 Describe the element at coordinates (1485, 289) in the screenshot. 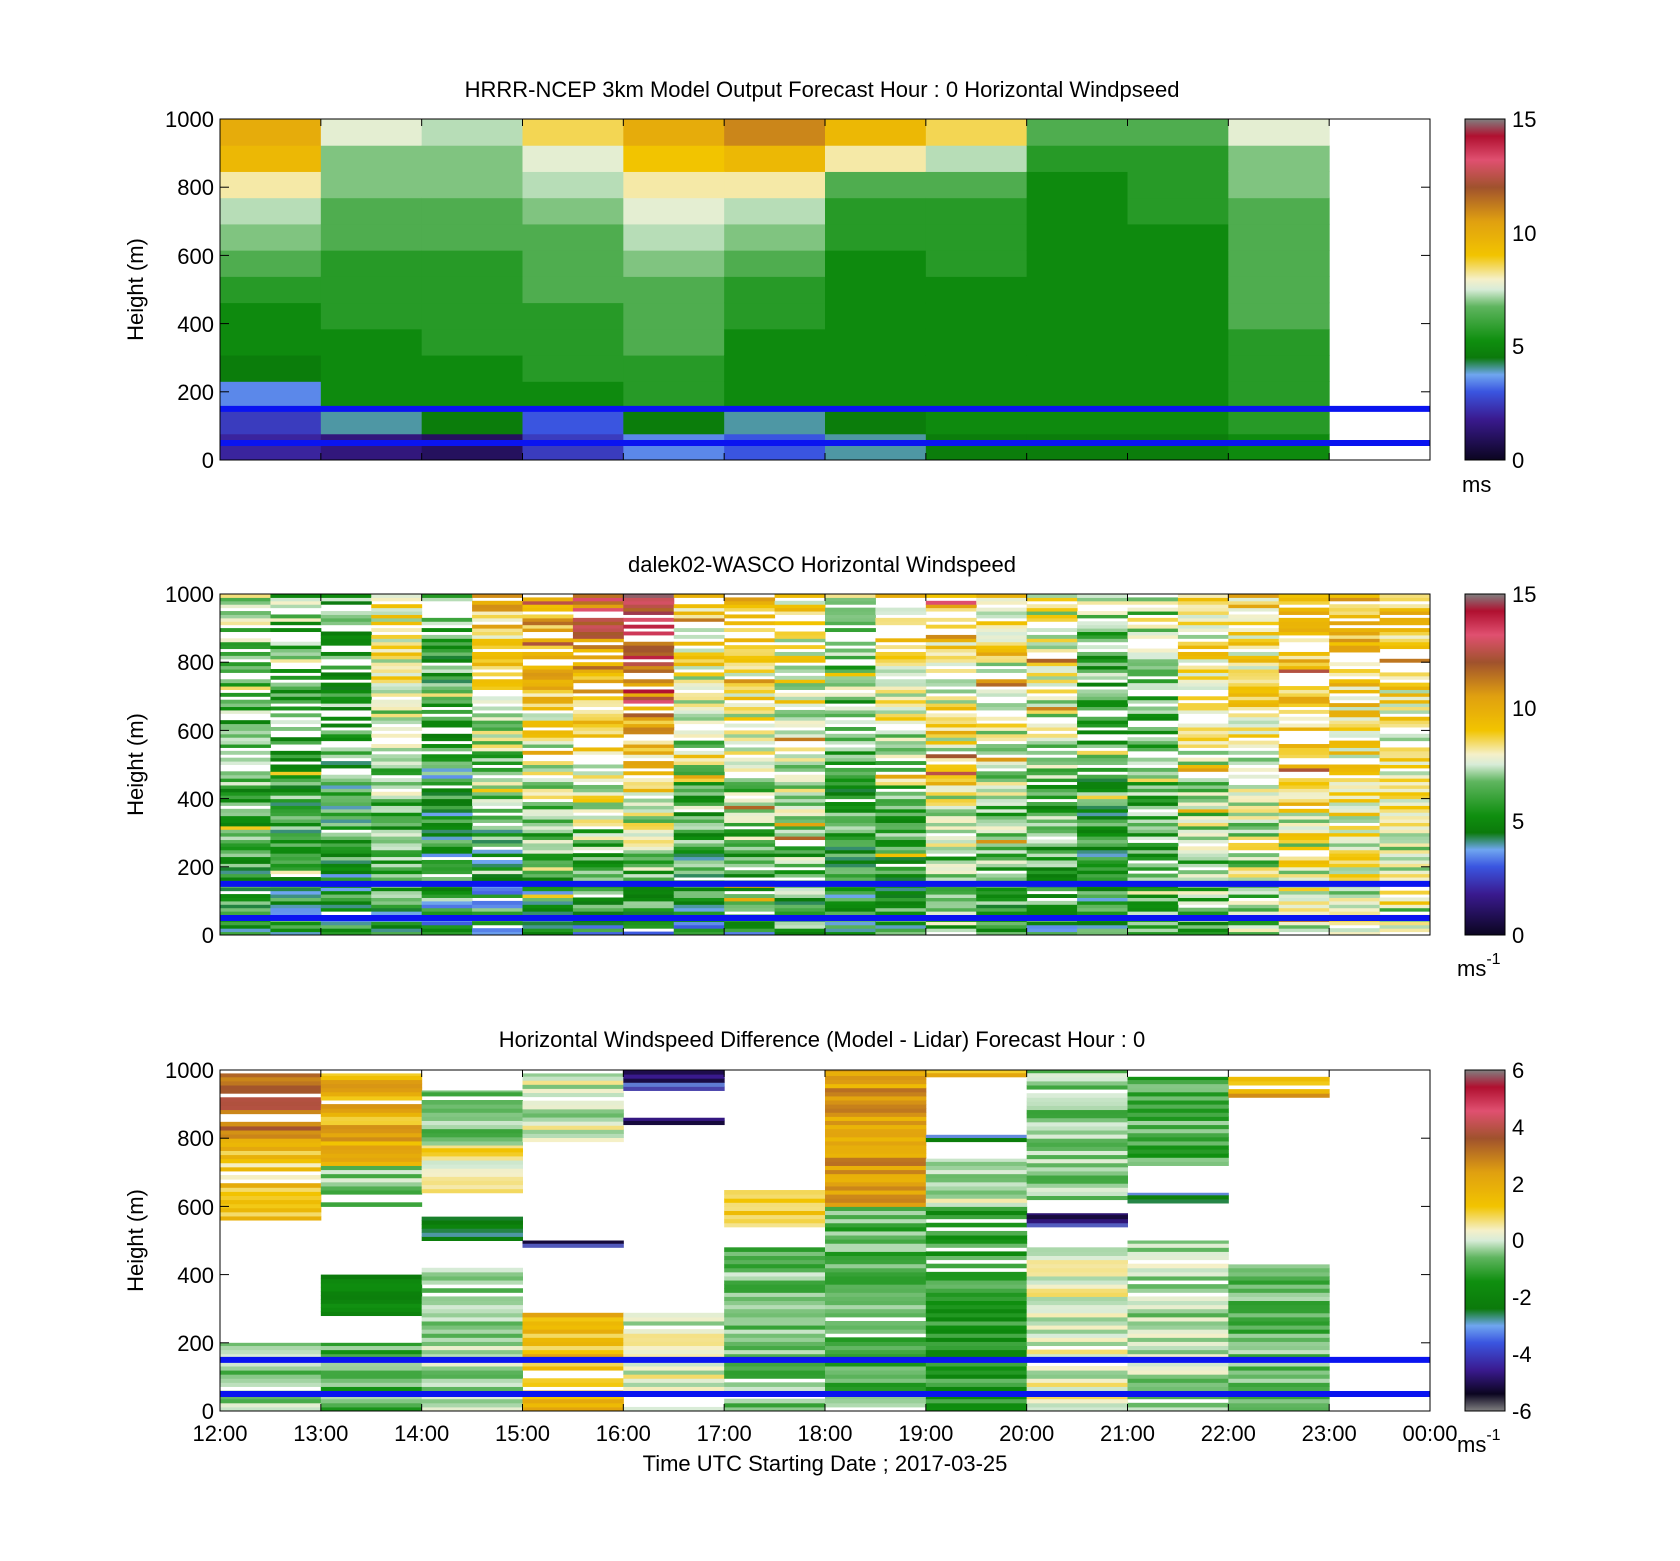

I see `panel-1-colorbar` at that location.